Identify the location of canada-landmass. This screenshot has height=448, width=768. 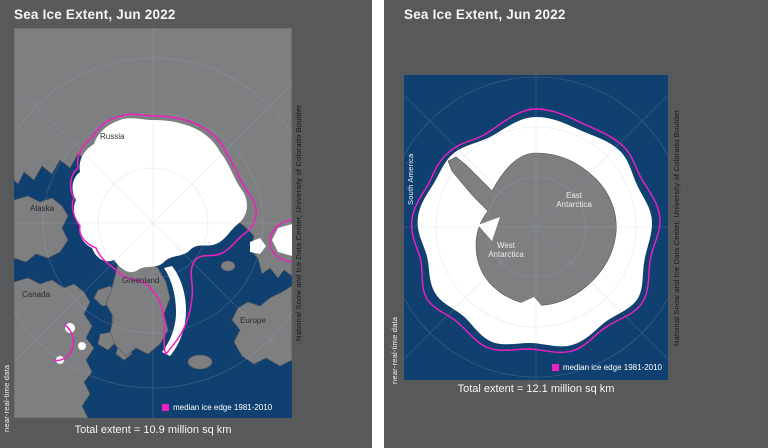
(54, 347).